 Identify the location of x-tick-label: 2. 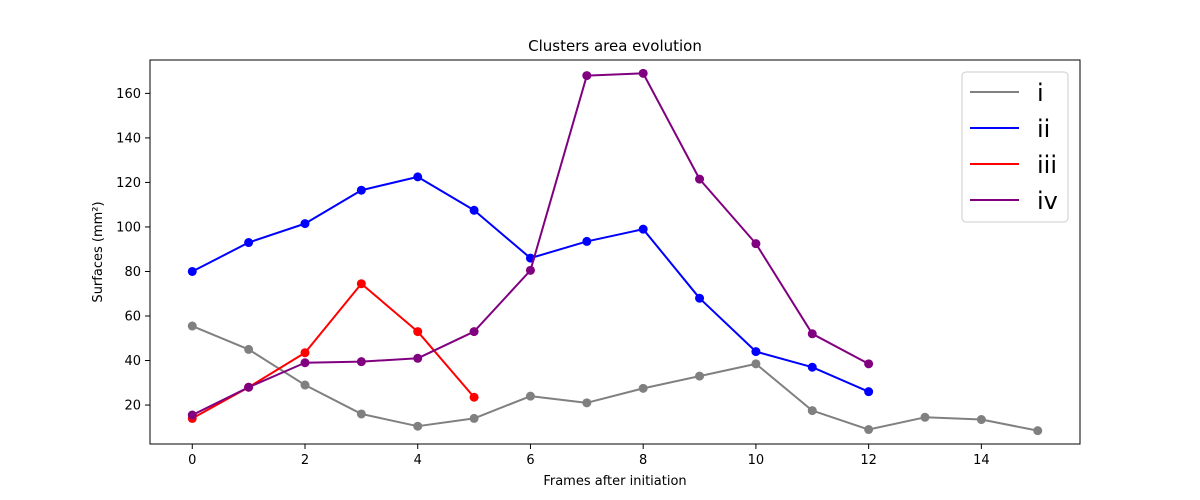
(305, 460).